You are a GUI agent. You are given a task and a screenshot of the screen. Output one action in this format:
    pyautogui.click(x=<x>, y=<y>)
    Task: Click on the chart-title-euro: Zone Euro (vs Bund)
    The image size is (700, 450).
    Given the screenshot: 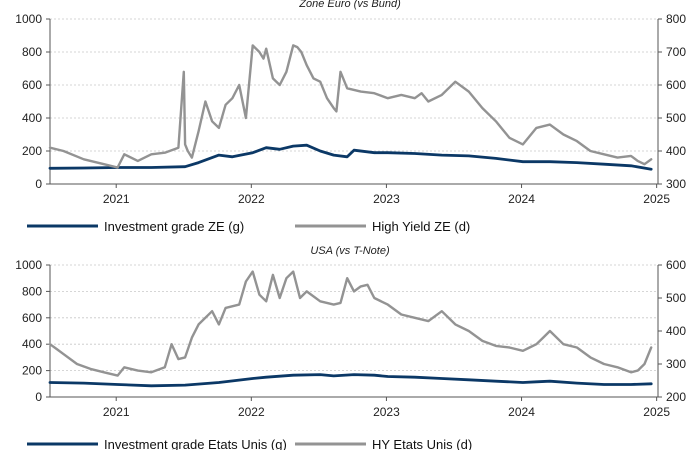 What is the action you would take?
    pyautogui.click(x=349, y=5)
    